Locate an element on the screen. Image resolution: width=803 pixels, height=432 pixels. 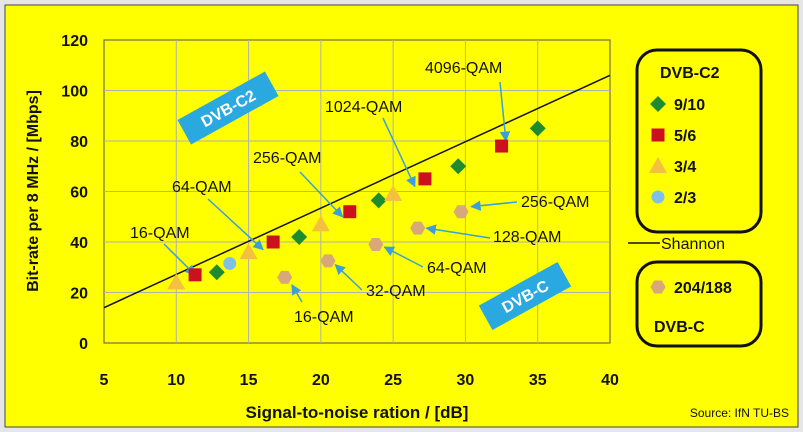
legend-dvb-c2-box is located at coordinates (699, 141).